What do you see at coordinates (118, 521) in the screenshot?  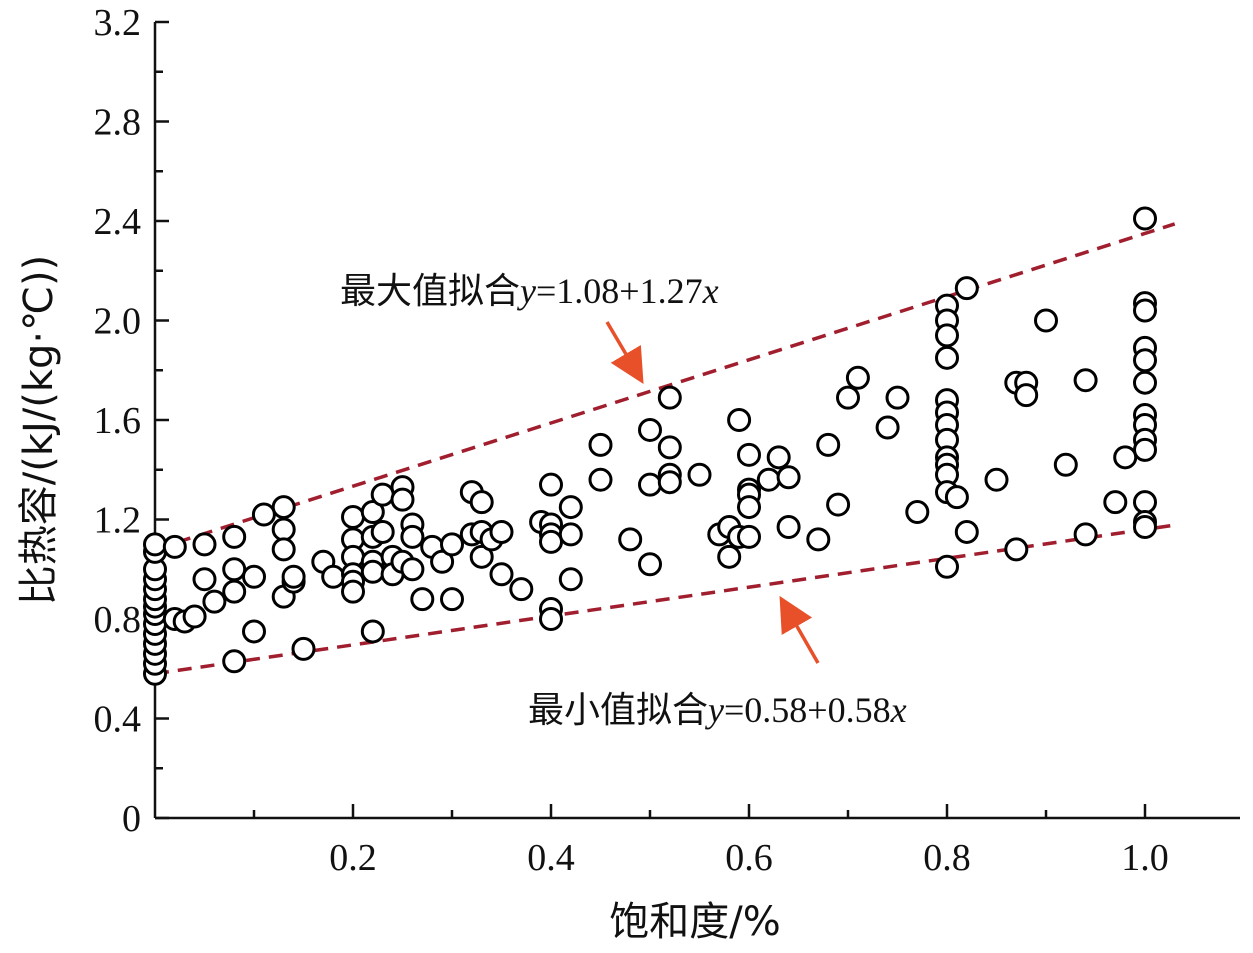 I see `y-tick-label: 1.2` at bounding box center [118, 521].